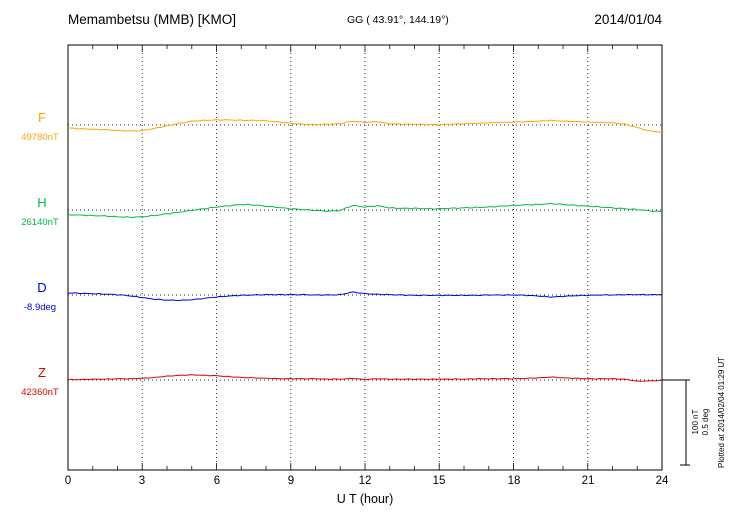 The width and height of the screenshot is (730, 520). Describe the element at coordinates (662, 481) in the screenshot. I see `x-tick-24: 24` at that location.